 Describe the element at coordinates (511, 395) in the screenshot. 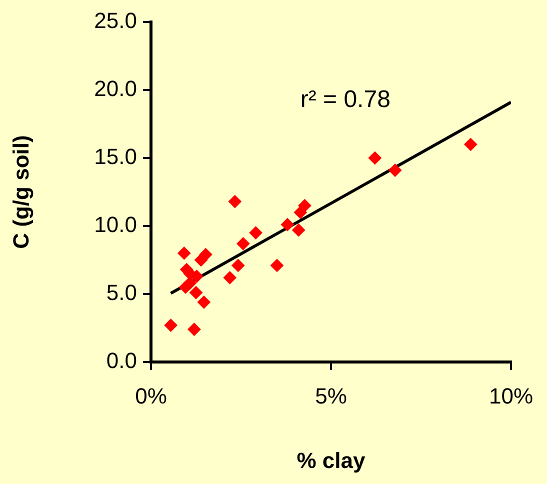

I see `x-tick-label: 10%` at that location.